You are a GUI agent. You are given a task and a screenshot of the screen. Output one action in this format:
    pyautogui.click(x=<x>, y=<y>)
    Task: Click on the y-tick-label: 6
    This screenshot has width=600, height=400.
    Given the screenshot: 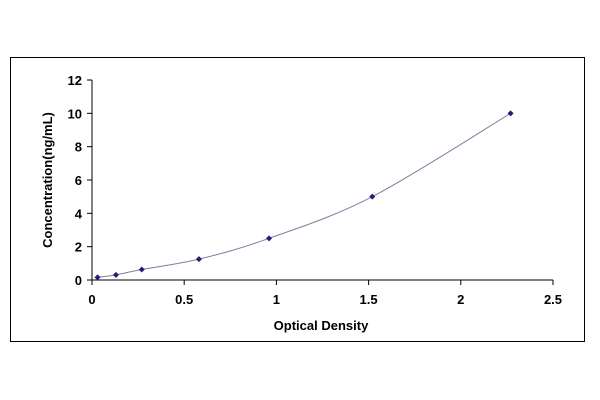 What is the action you would take?
    pyautogui.click(x=78, y=180)
    